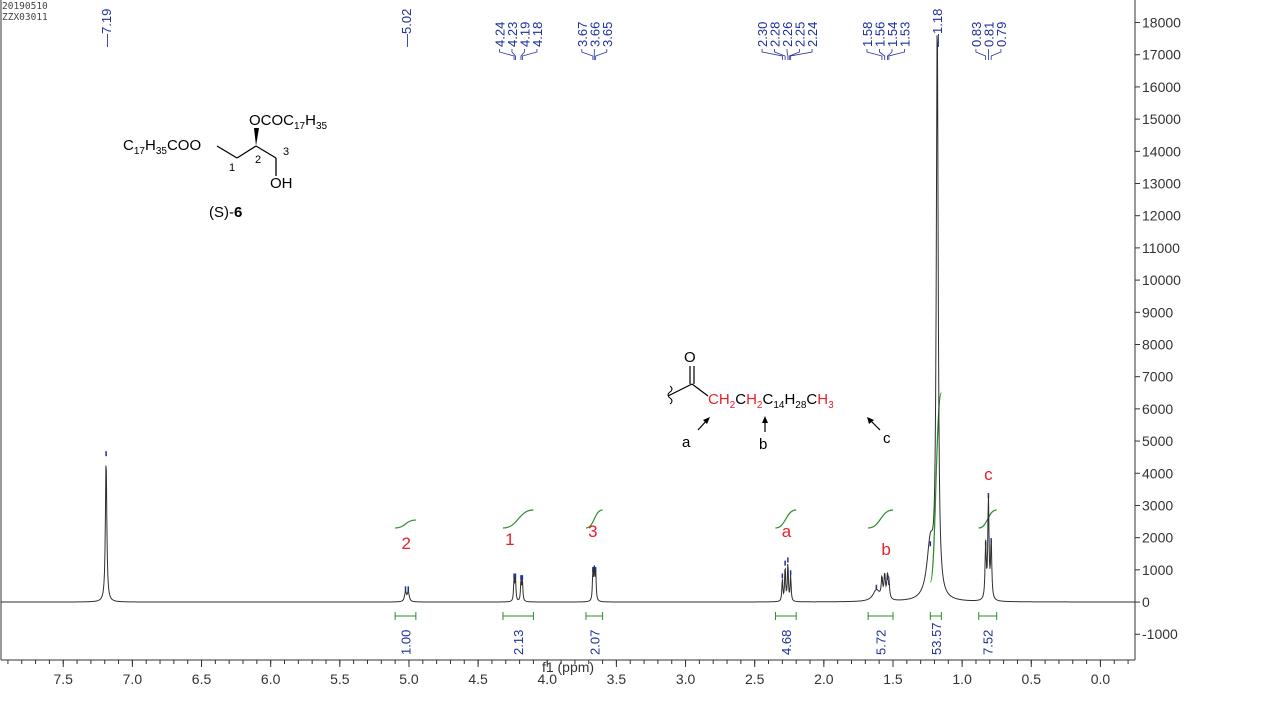 Image resolution: width=1265 pixels, height=702 pixels. I want to click on molecule-left-group: C17H35COO, so click(162, 147).